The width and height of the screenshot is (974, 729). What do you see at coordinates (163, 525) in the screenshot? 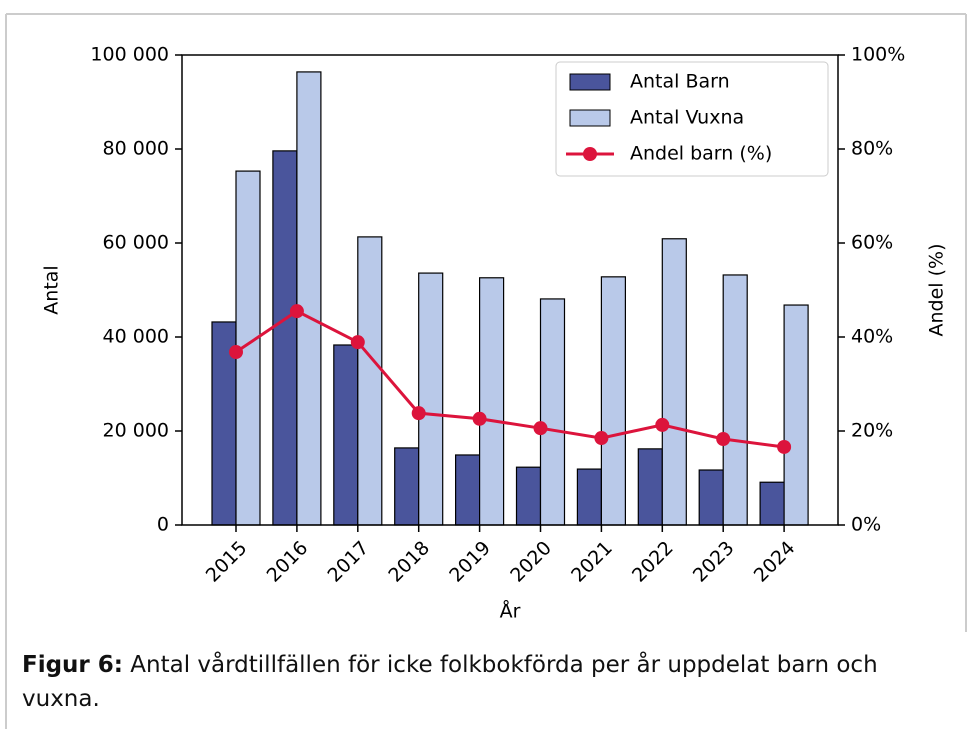
I see `y-tick-label: 0` at bounding box center [163, 525].